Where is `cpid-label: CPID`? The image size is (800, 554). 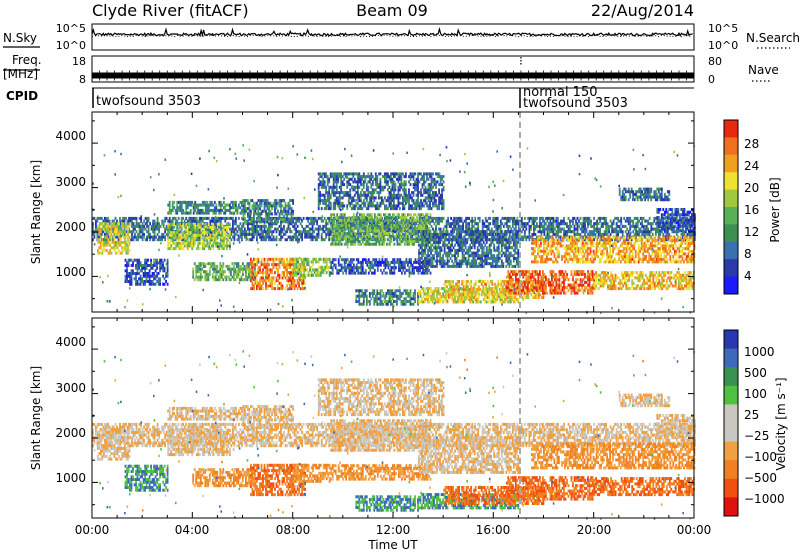
cpid-label: CPID is located at coordinates (22, 96).